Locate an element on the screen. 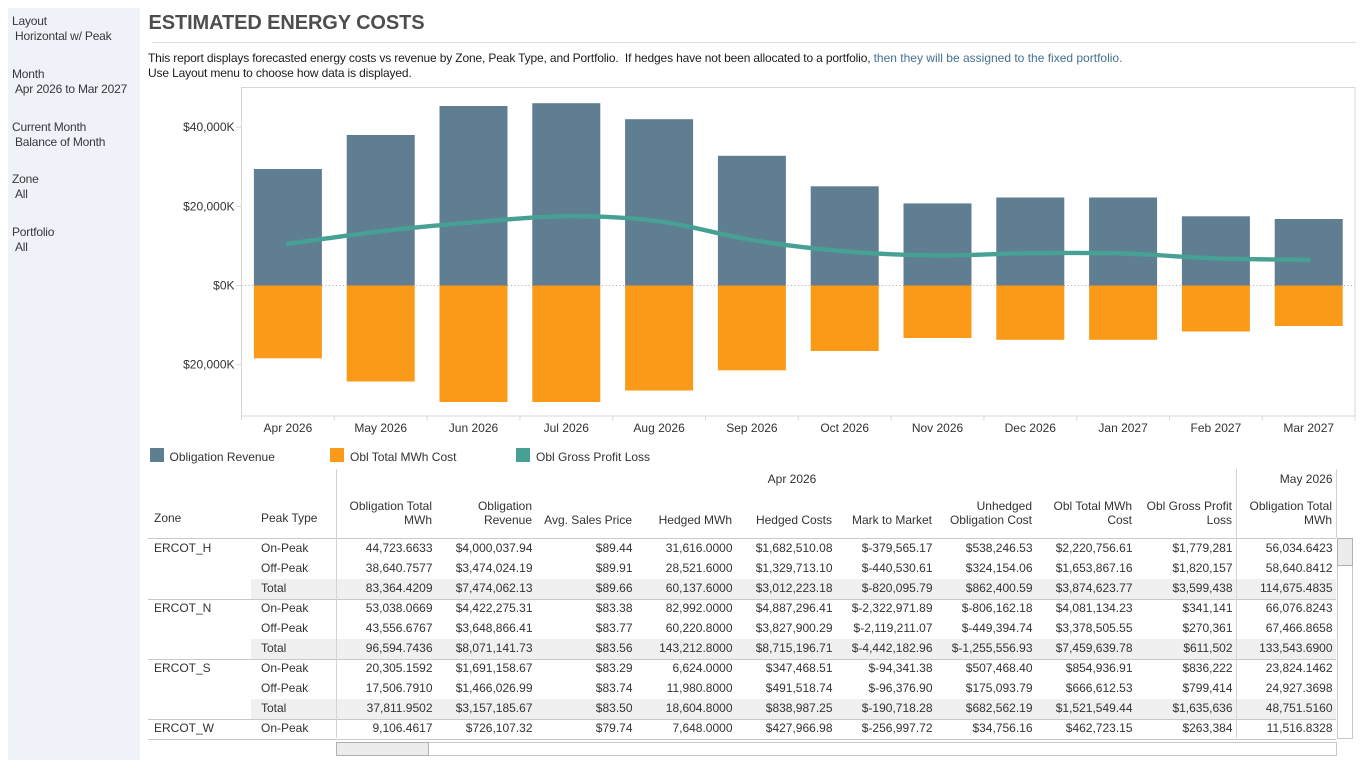  svg-text: Apr 2026 is located at coordinates (288, 428).